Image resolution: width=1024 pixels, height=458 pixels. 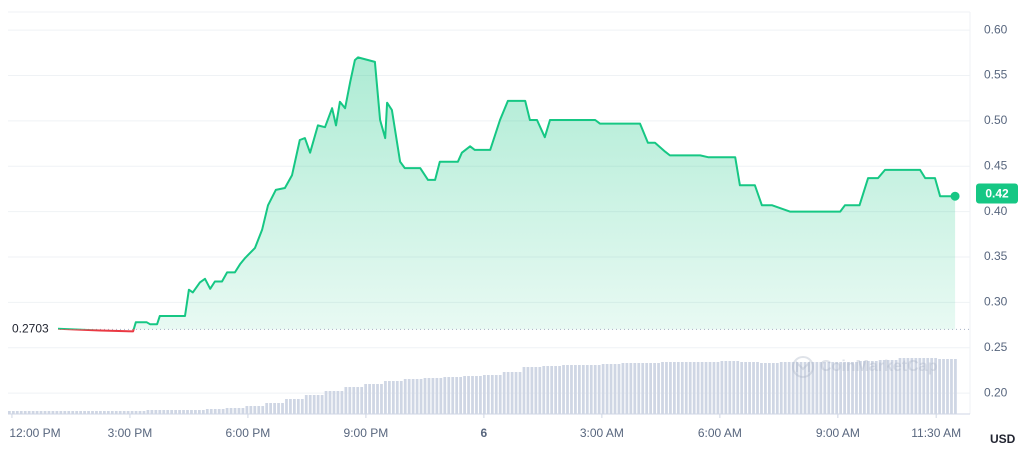 What do you see at coordinates (996, 302) in the screenshot?
I see `y-tick-label: 0.30` at bounding box center [996, 302].